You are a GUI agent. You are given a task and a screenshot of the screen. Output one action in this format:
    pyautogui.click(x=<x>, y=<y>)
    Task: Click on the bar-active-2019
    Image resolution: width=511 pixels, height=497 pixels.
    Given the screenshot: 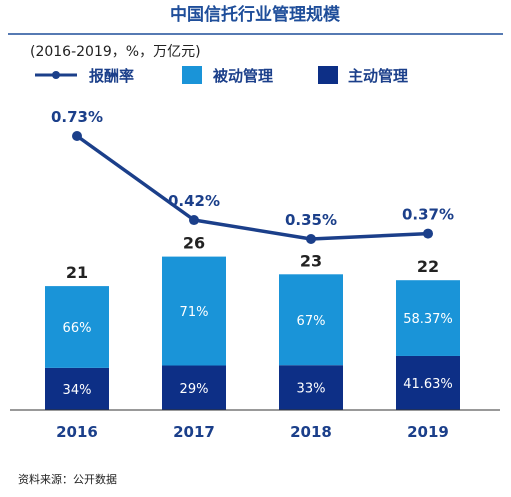 What is the action you would take?
    pyautogui.click(x=428, y=382)
    